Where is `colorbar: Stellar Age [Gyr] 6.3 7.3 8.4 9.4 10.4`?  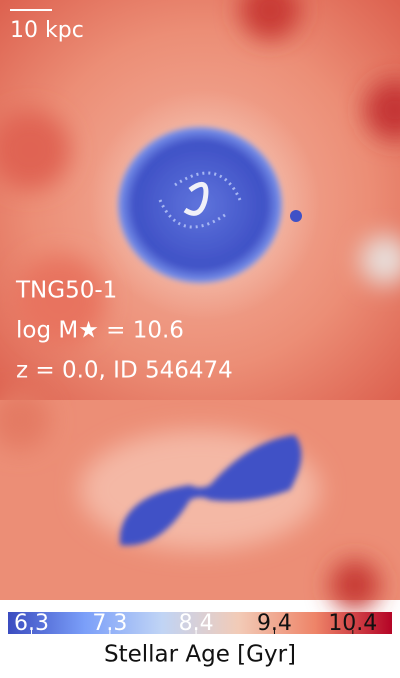
colorbar: Stellar Age [Gyr] 6.3 7.3 8.4 9.4 10.4 is located at coordinates (200, 639).